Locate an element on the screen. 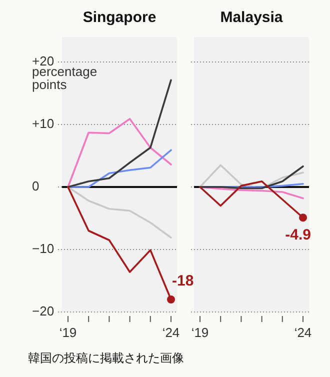 The height and width of the screenshot is (377, 330). y-tick-label: −10 is located at coordinates (43, 248).